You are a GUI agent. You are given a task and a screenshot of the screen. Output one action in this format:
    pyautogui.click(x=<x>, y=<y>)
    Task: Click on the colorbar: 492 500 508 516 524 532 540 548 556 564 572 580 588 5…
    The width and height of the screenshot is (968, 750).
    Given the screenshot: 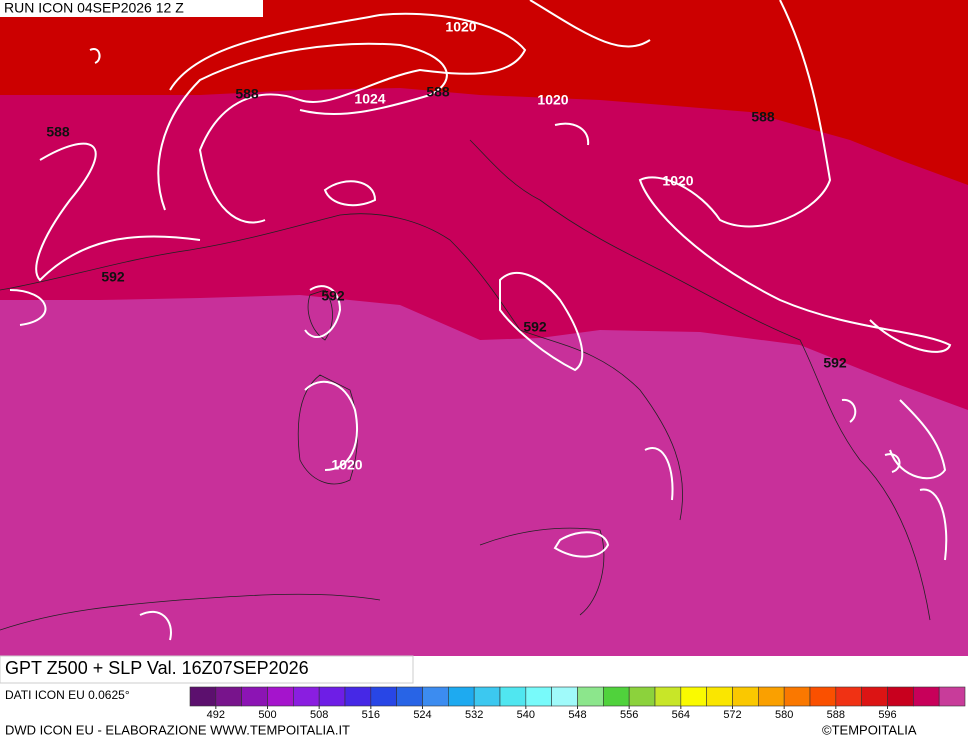 What is the action you would take?
    pyautogui.click(x=577, y=703)
    